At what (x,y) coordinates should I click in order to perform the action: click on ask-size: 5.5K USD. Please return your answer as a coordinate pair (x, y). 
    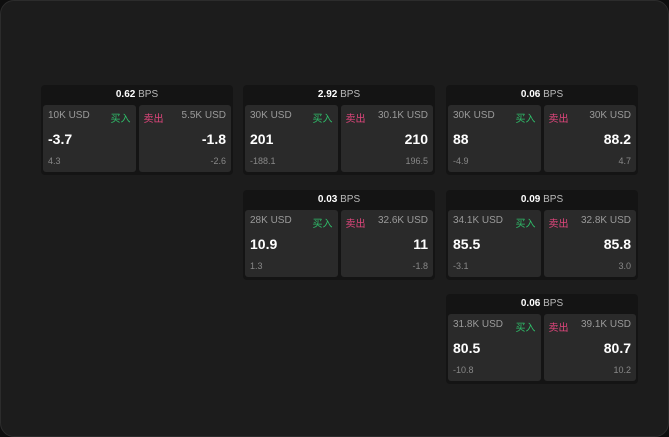
    Looking at the image, I should click on (203, 115).